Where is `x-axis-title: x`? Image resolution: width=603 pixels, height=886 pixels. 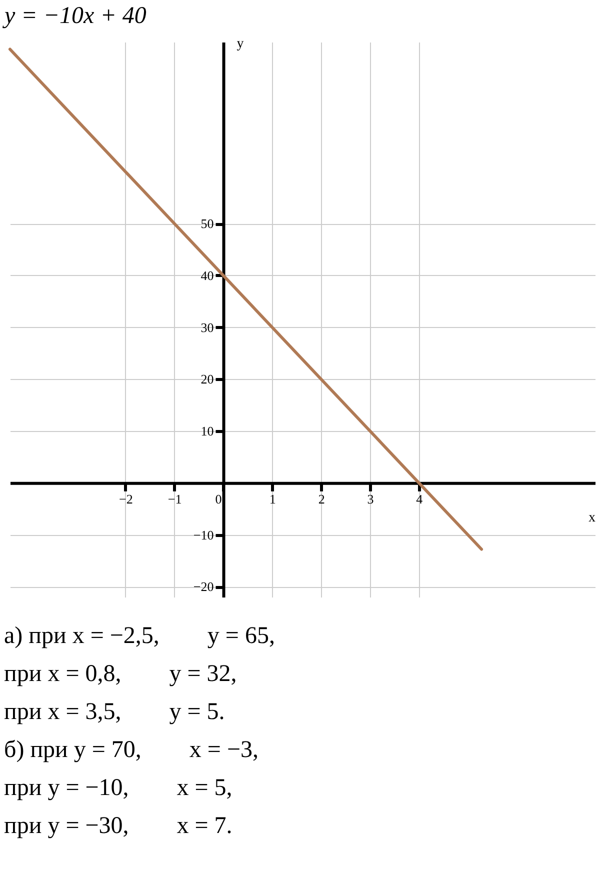
x-axis-title: x is located at coordinates (592, 518).